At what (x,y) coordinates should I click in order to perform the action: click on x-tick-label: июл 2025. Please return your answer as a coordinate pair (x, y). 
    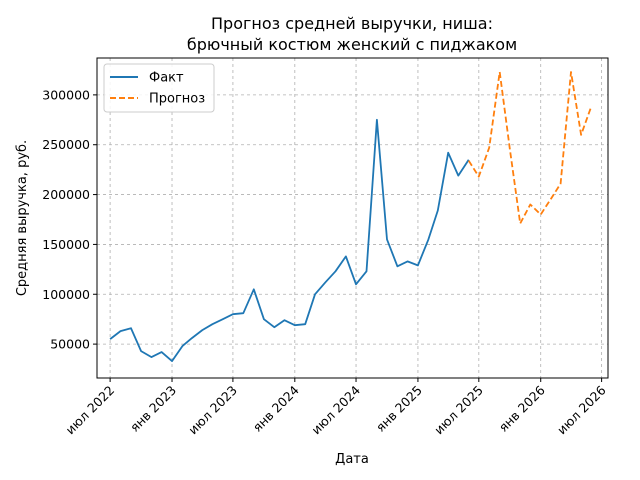
    Looking at the image, I should click on (458, 410).